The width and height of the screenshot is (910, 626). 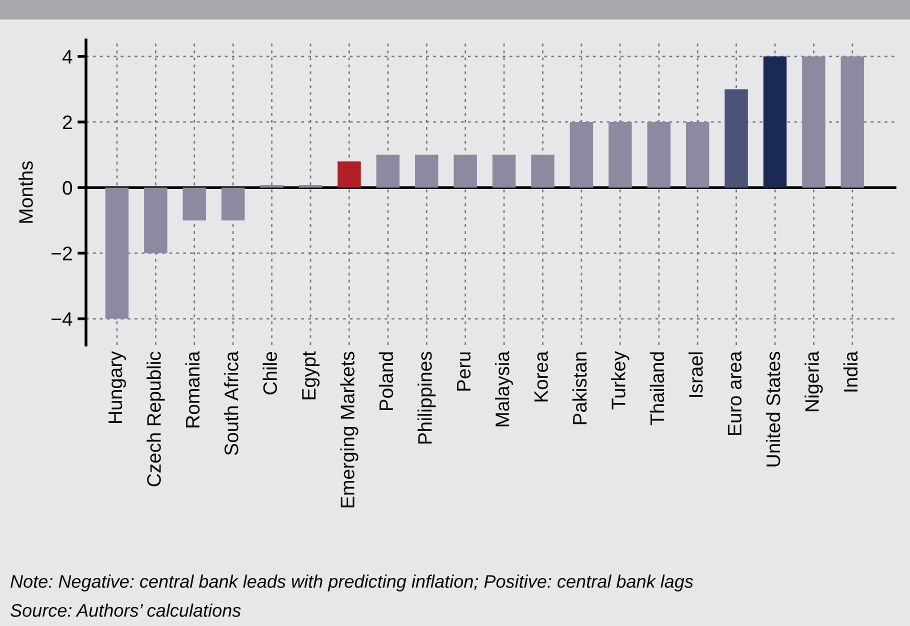 What do you see at coordinates (813, 381) in the screenshot?
I see `x-tick-label: Nigeria` at bounding box center [813, 381].